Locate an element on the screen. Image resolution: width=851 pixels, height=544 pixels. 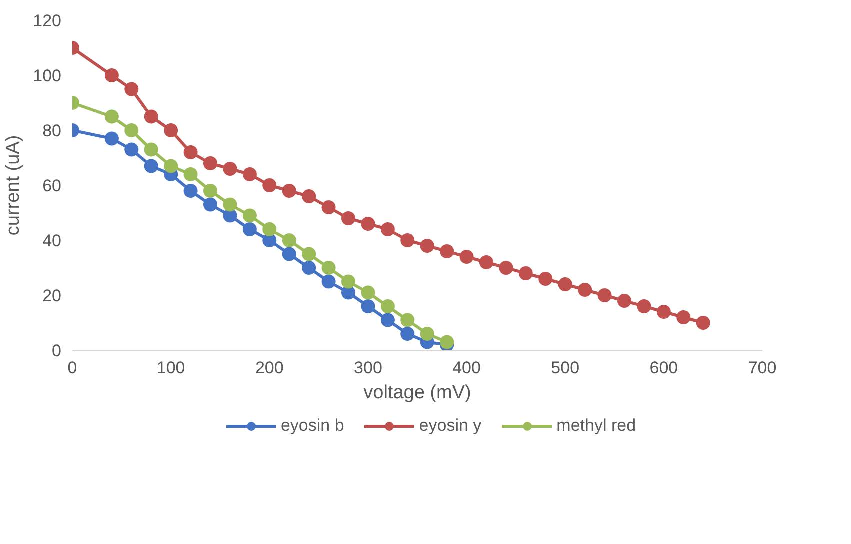
x-tick-label: 400 is located at coordinates (466, 368).